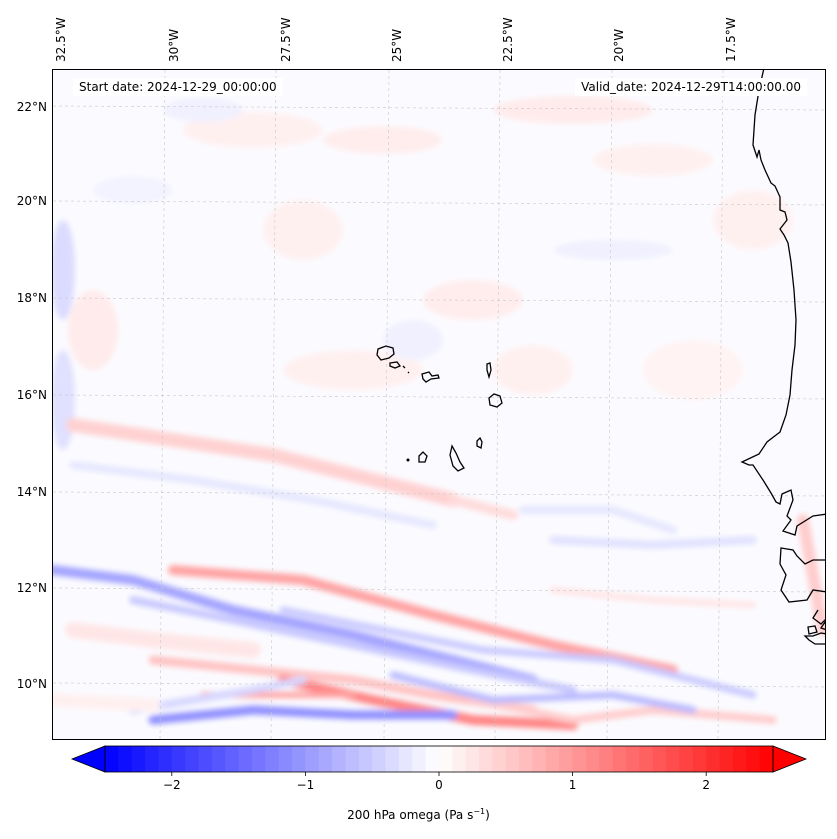  Describe the element at coordinates (439, 203) in the screenshot. I see `parallel-gridline` at that location.